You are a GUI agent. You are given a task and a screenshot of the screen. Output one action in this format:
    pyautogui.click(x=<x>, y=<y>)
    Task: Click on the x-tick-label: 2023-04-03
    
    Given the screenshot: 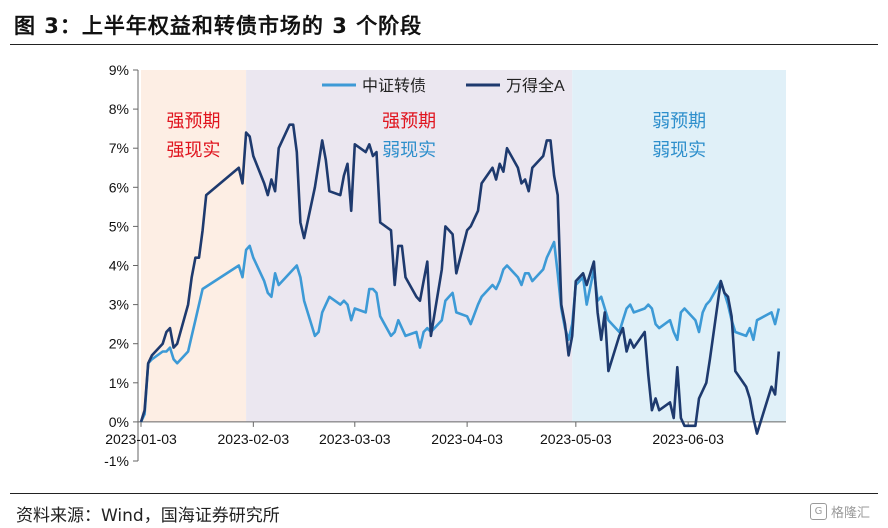 What is the action you would take?
    pyautogui.click(x=467, y=439)
    